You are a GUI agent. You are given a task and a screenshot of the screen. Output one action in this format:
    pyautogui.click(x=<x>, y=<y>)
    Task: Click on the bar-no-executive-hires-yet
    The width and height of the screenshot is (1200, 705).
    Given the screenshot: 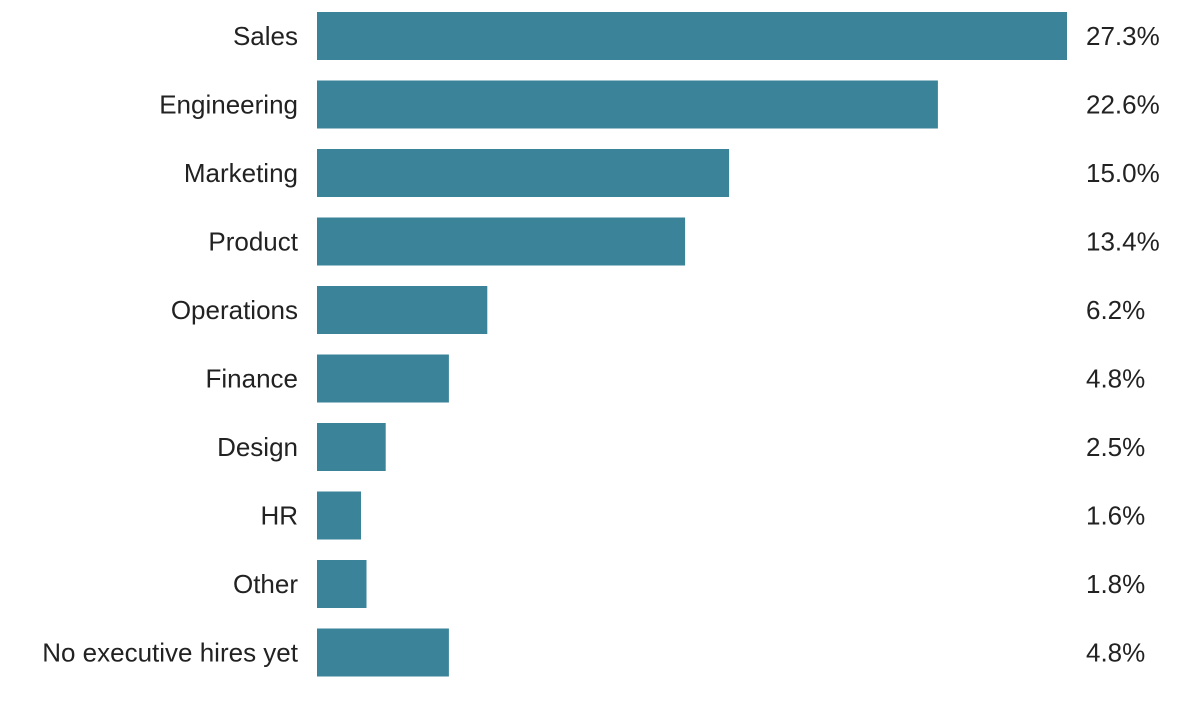 What is the action you would take?
    pyautogui.click(x=383, y=652)
    